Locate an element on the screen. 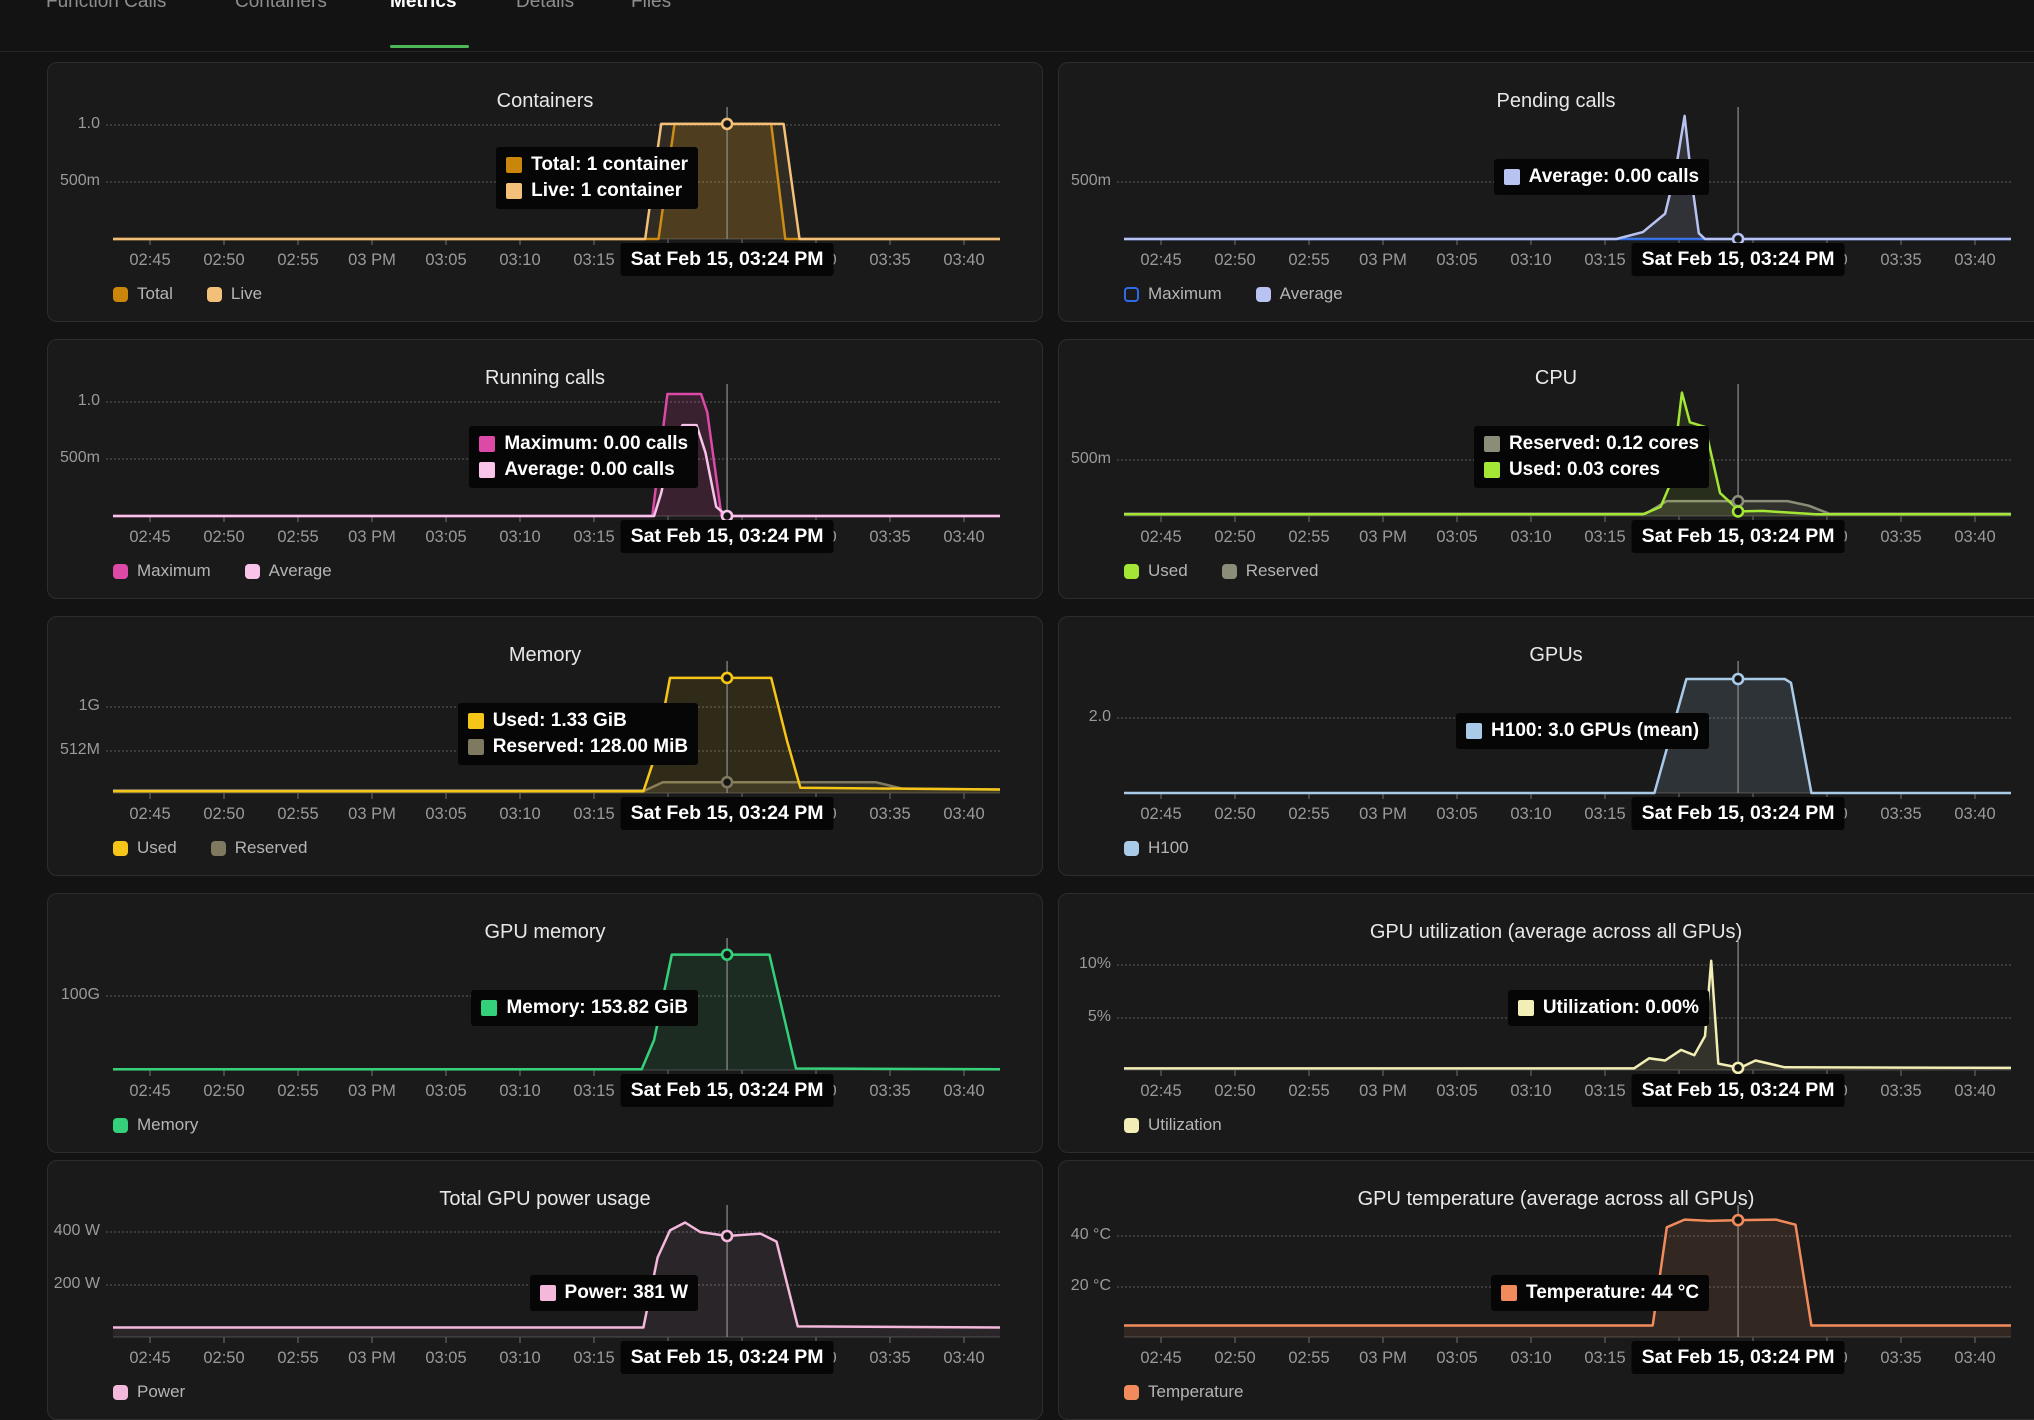 The width and height of the screenshot is (2034, 1420). legend-label: Used is located at coordinates (157, 847).